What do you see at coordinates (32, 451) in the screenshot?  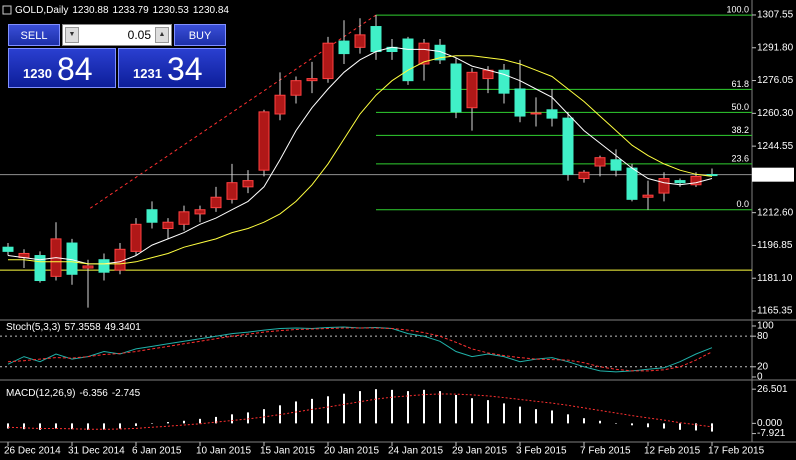 I see `x-tick-label: 26 Dec 2014` at bounding box center [32, 451].